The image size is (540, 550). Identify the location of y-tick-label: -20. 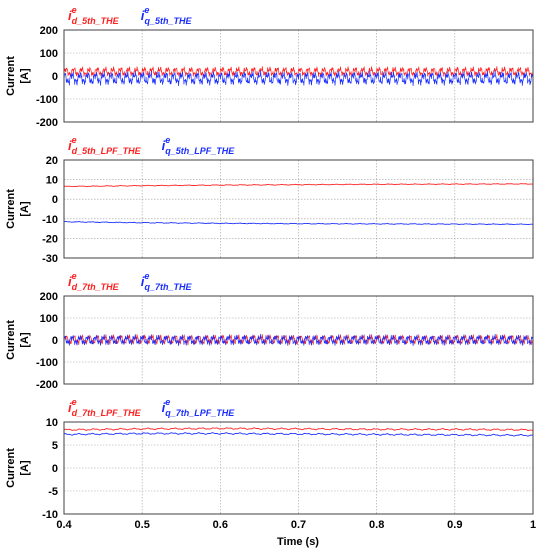
(50, 239).